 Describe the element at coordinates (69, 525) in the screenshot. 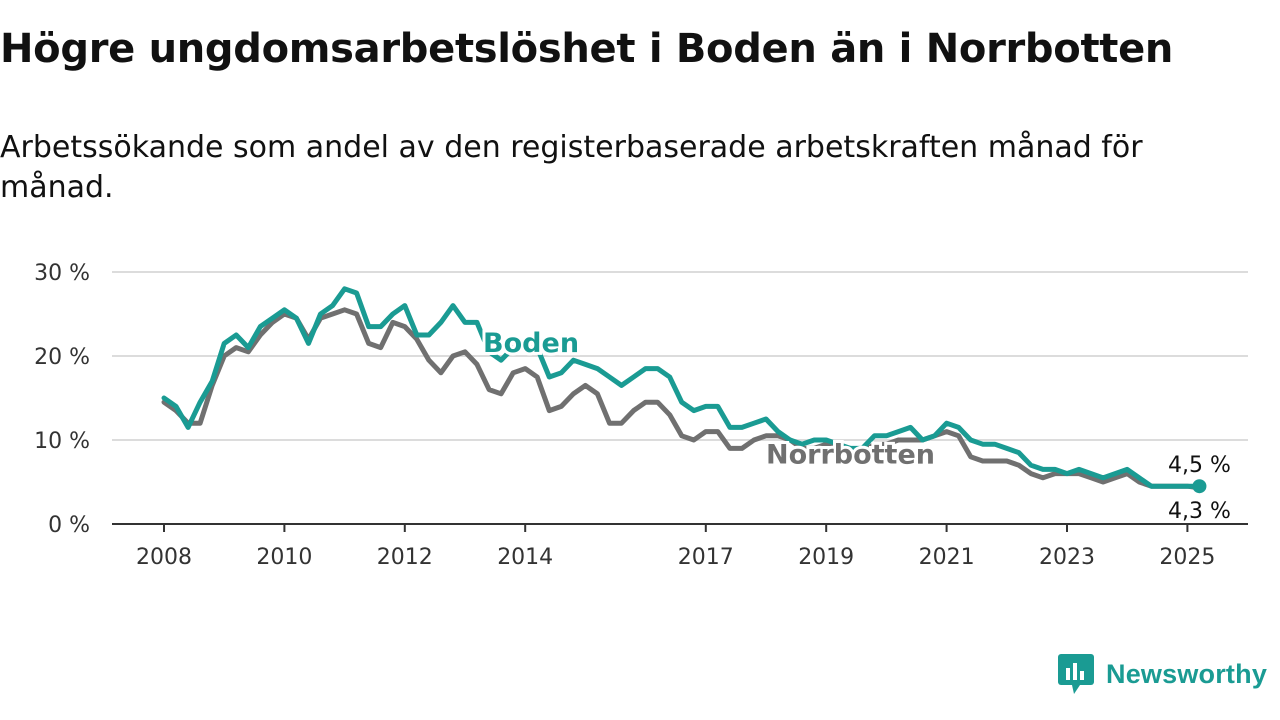

I see `y-tick-label: 0 %` at that location.